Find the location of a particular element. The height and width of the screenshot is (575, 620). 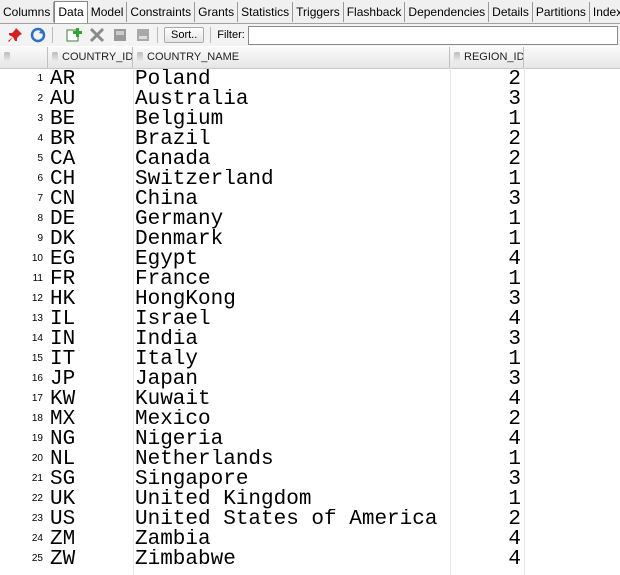

table-row: 9 DK Denmark 1 is located at coordinates (310, 239).